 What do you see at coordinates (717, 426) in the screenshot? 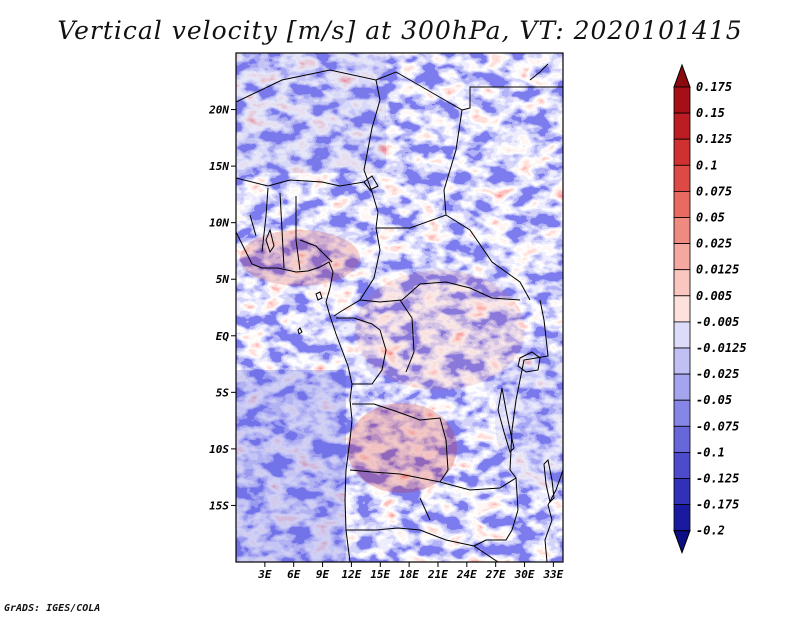
I see `colorbar-label: -0.075` at bounding box center [717, 426].